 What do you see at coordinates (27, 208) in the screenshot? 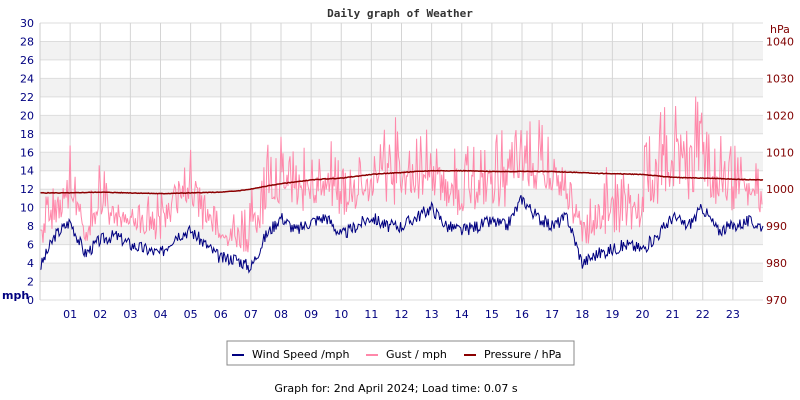
I see `left-tick-label: 10` at bounding box center [27, 208].